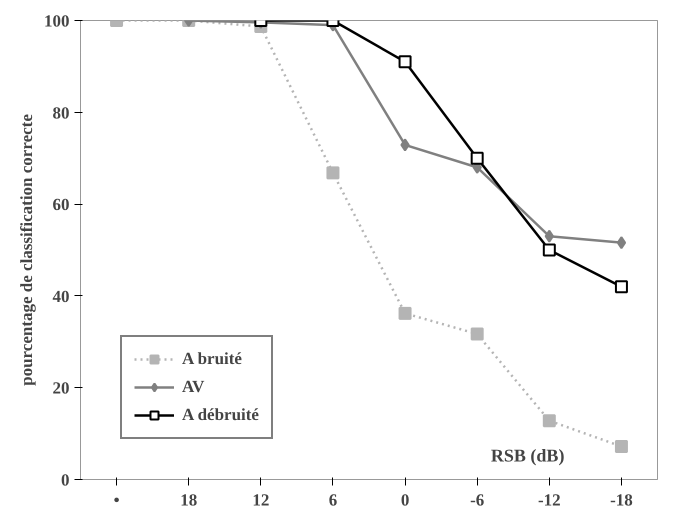 The width and height of the screenshot is (677, 529). I want to click on x-tick-label: -18, so click(621, 500).